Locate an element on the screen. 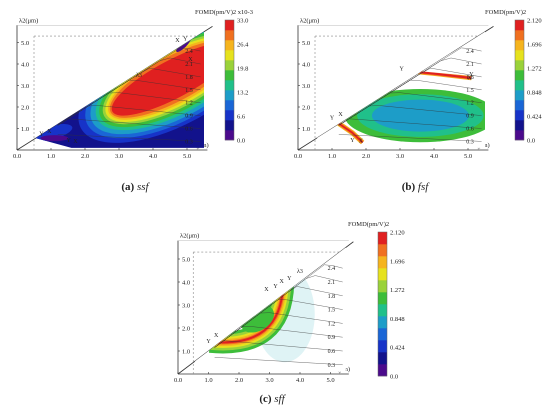 The height and width of the screenshot is (412, 550). colorbar-tick-label: 33.0 is located at coordinates (242, 21).